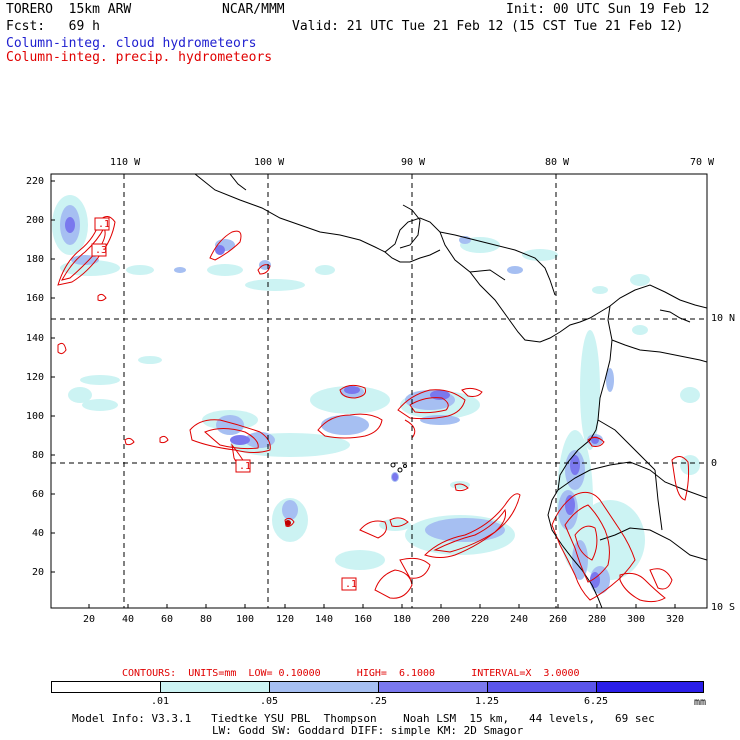 Image resolution: width=740 pixels, height=740 pixels. I want to click on init-time: Init: 00 UTC Sun 19 Feb 12, so click(608, 9).